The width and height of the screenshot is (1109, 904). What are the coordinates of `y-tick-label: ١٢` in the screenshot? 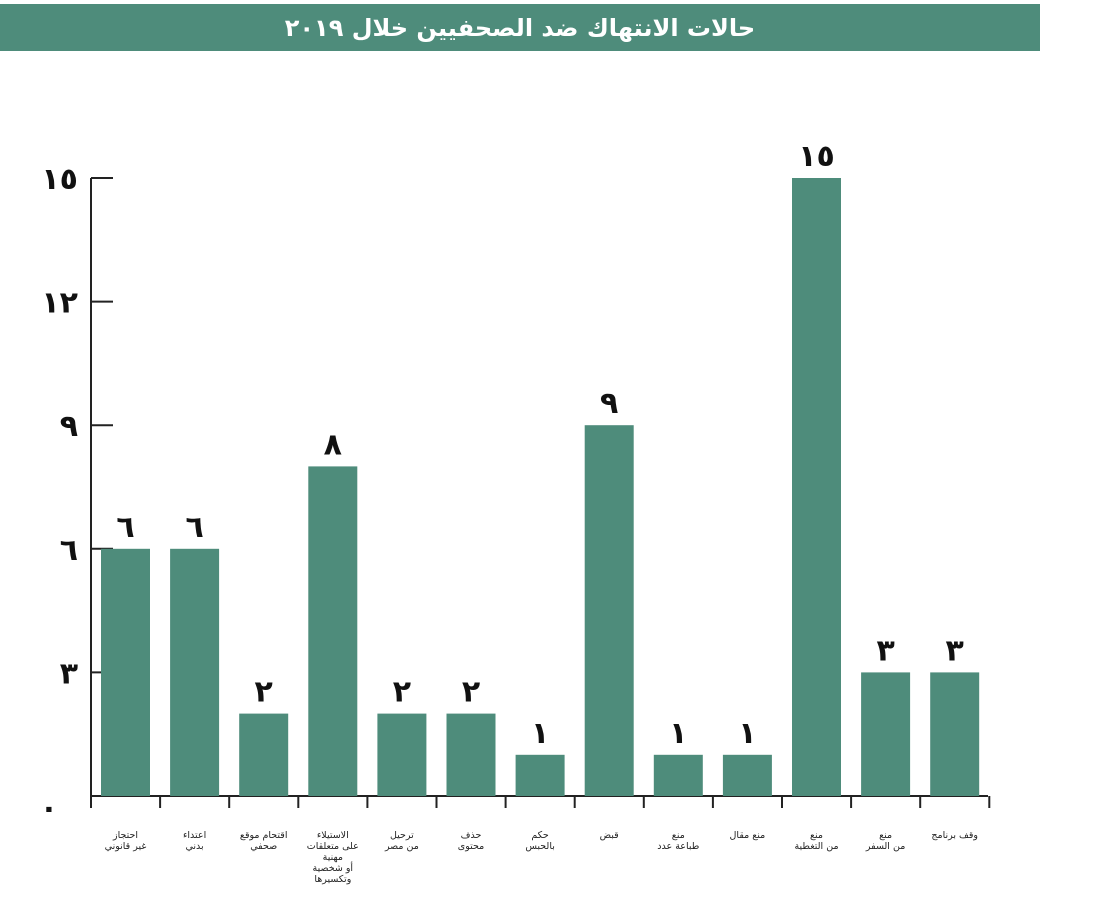 It's located at (59, 303).